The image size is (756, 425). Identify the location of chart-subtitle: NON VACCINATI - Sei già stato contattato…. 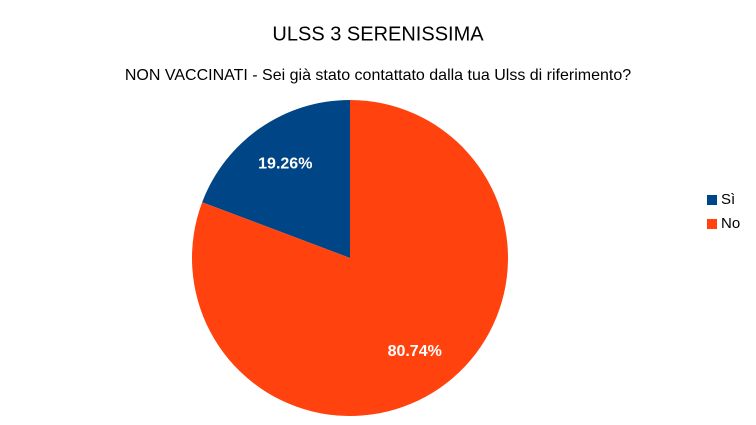
(378, 75).